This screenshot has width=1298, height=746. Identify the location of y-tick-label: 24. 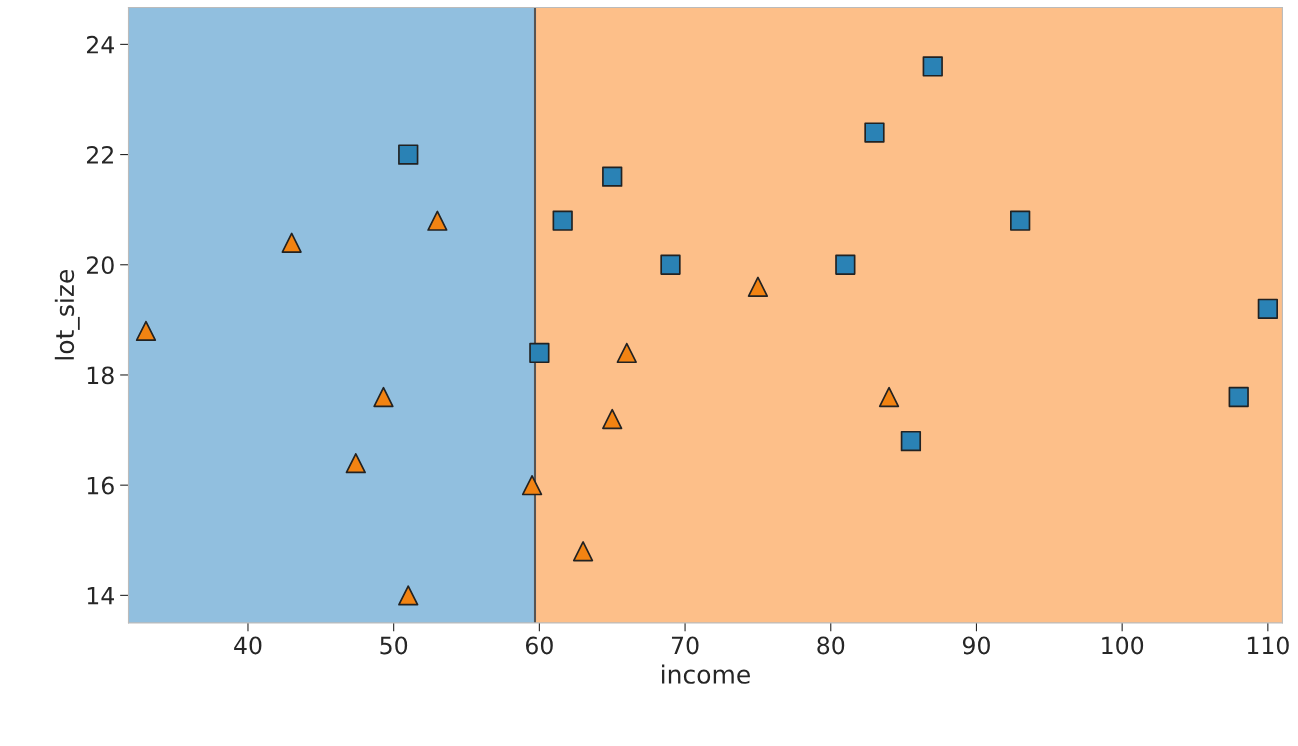
(100, 44).